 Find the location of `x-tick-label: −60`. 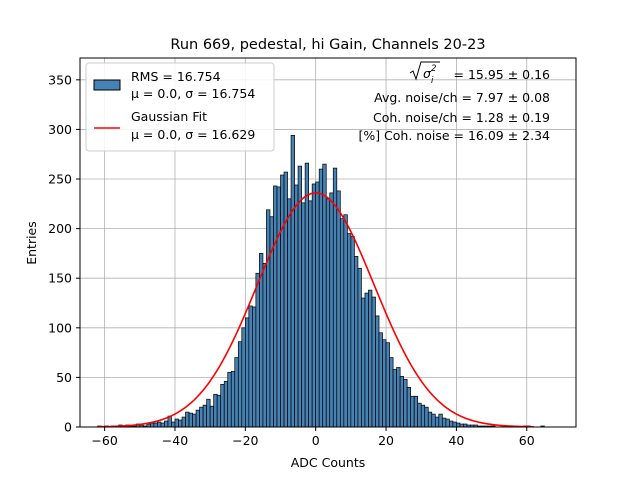

x-tick-label: −60 is located at coordinates (104, 440).